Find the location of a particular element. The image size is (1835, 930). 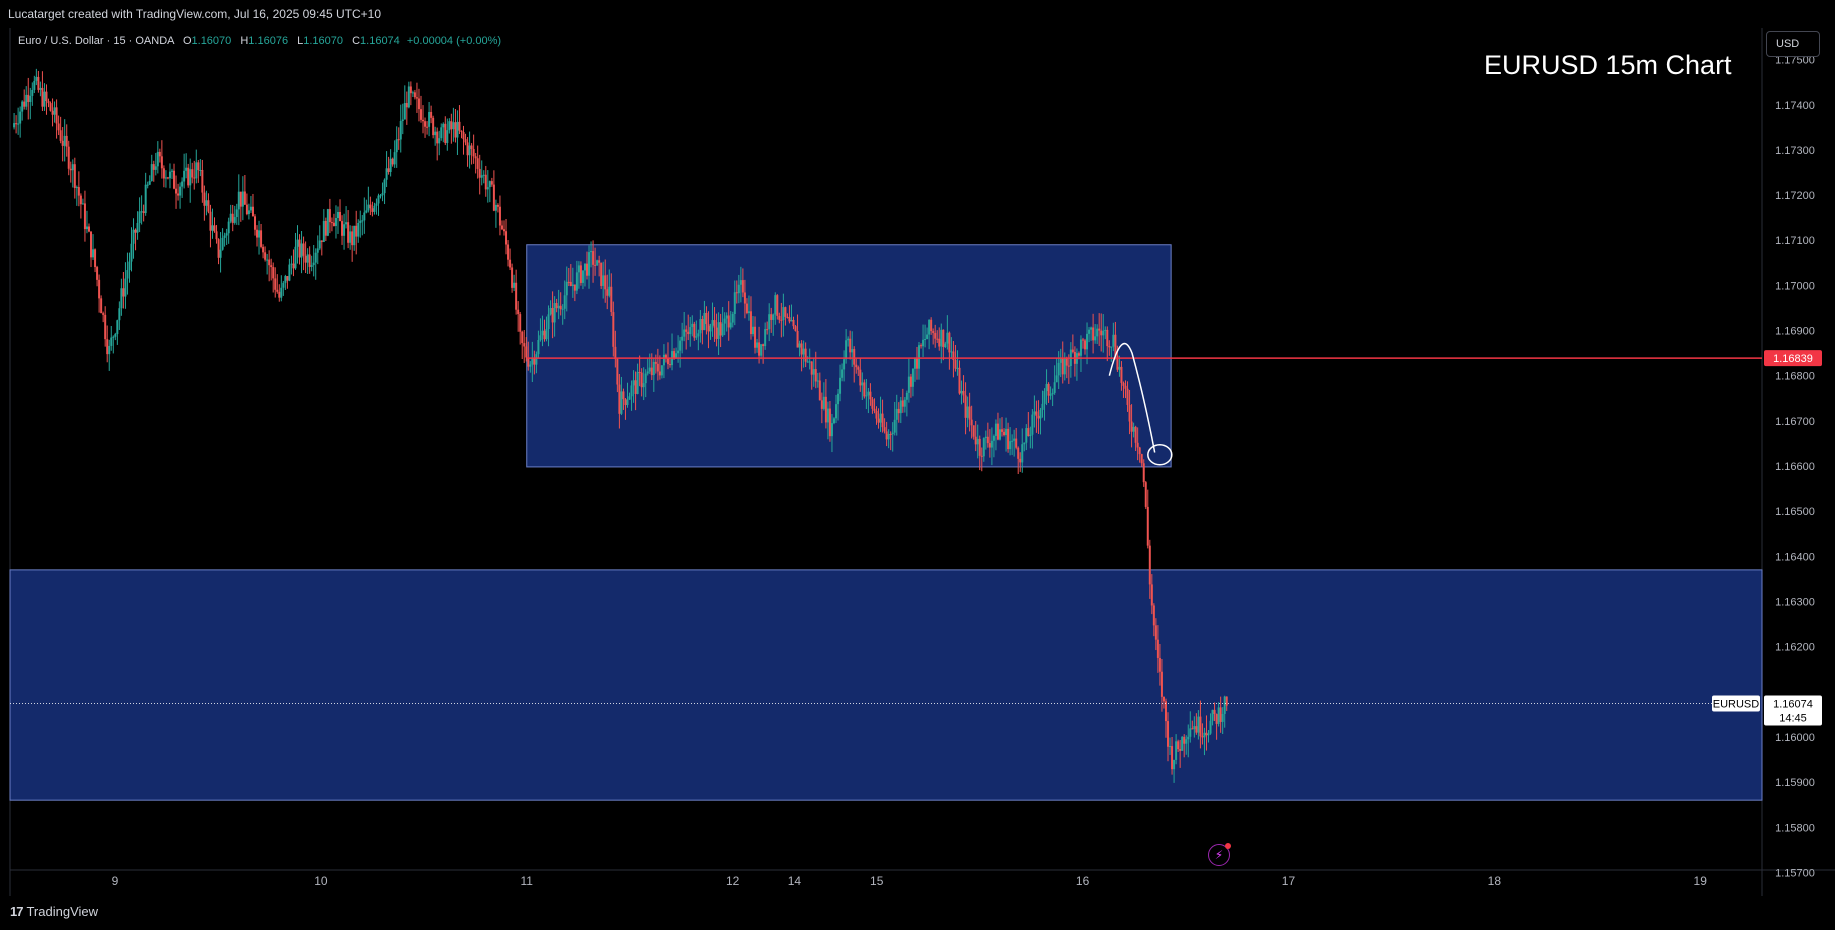

high-label: H is located at coordinates (244, 41).